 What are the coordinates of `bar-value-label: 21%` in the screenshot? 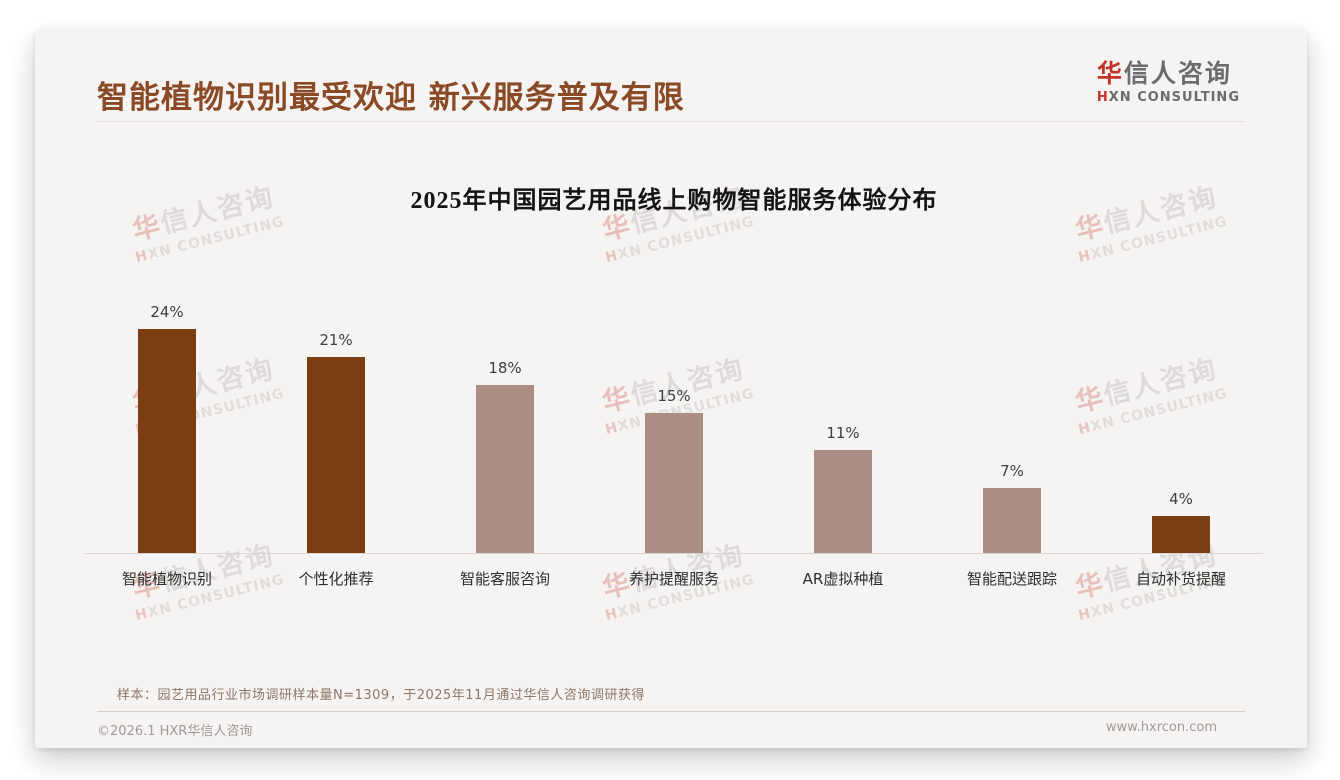 It's located at (336, 340).